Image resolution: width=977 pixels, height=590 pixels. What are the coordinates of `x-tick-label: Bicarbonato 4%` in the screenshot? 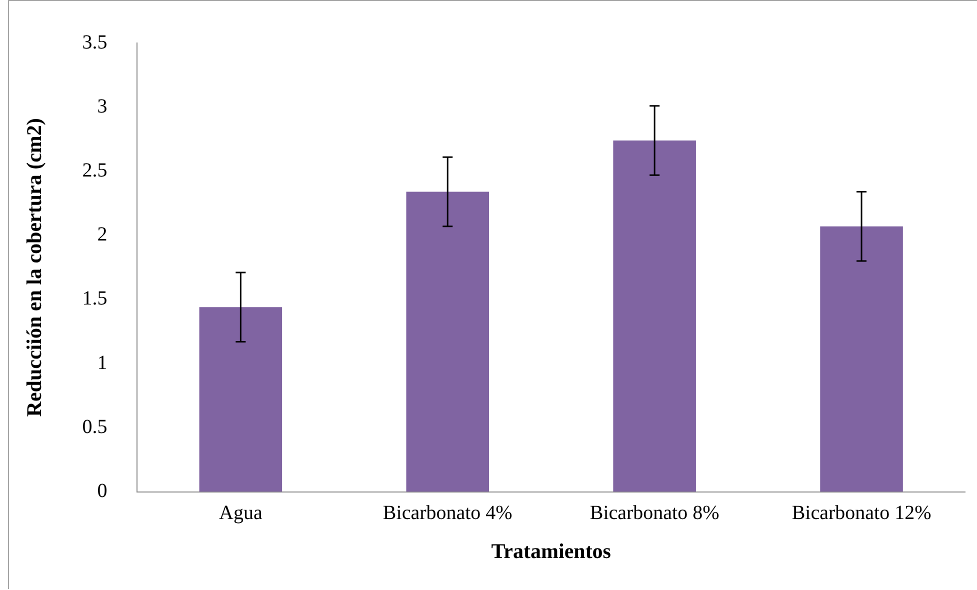 It's located at (447, 513).